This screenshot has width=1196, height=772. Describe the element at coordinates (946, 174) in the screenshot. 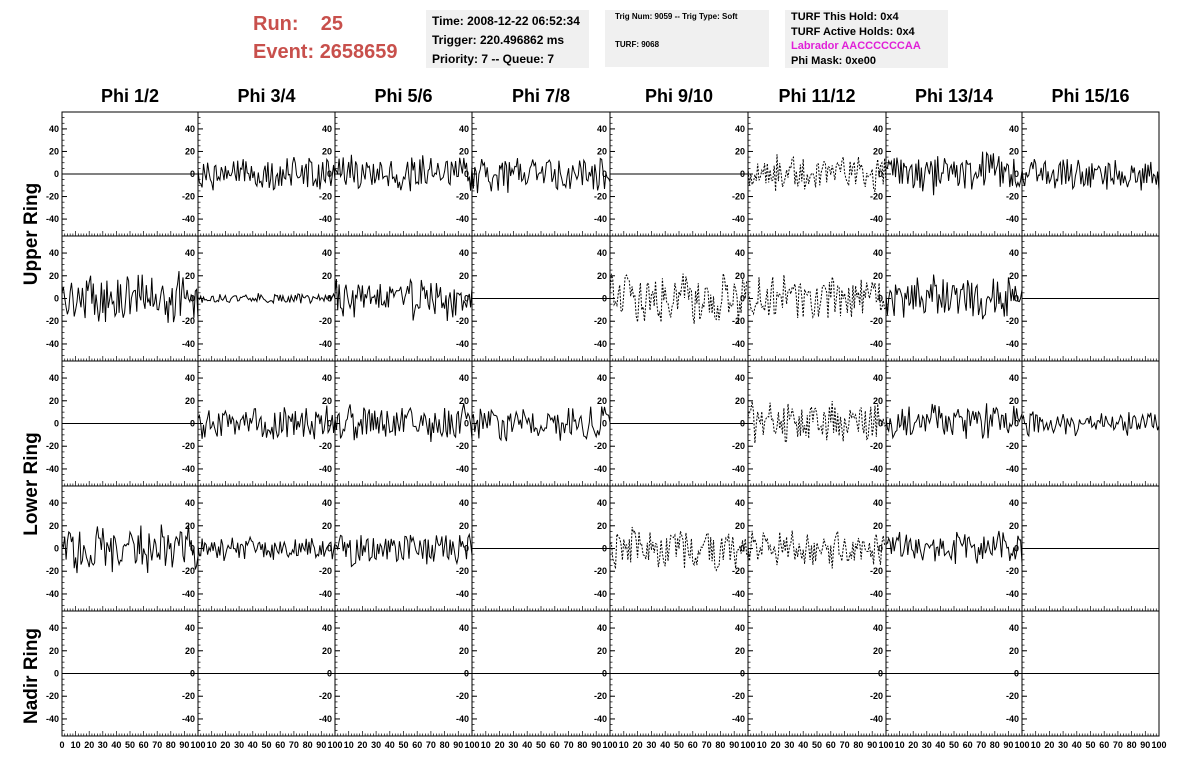

I see `panel-r1-c7: -40 -20 0 20 40` at that location.